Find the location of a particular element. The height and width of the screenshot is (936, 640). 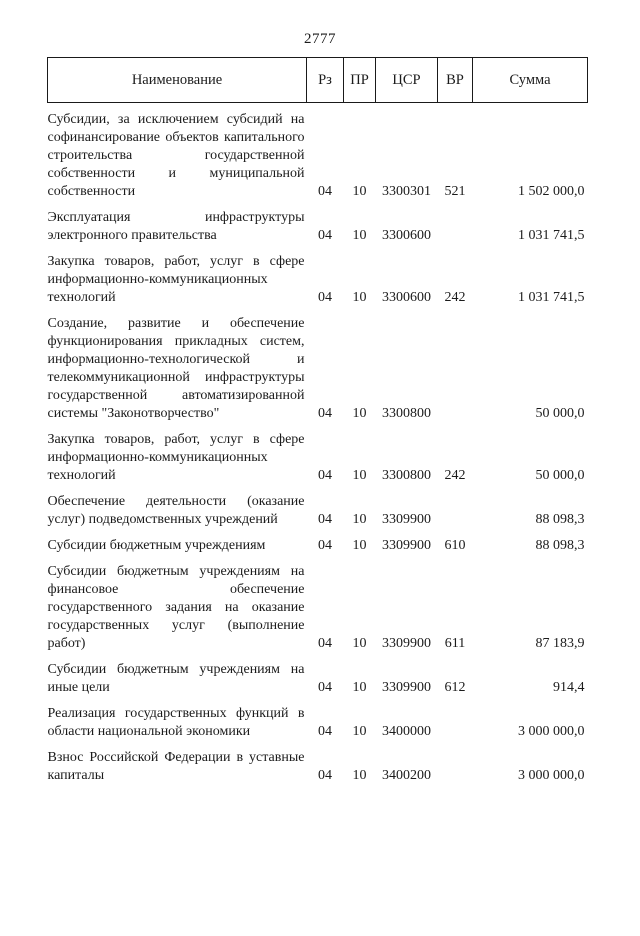

cell-vr-code: 521 is located at coordinates (455, 191).